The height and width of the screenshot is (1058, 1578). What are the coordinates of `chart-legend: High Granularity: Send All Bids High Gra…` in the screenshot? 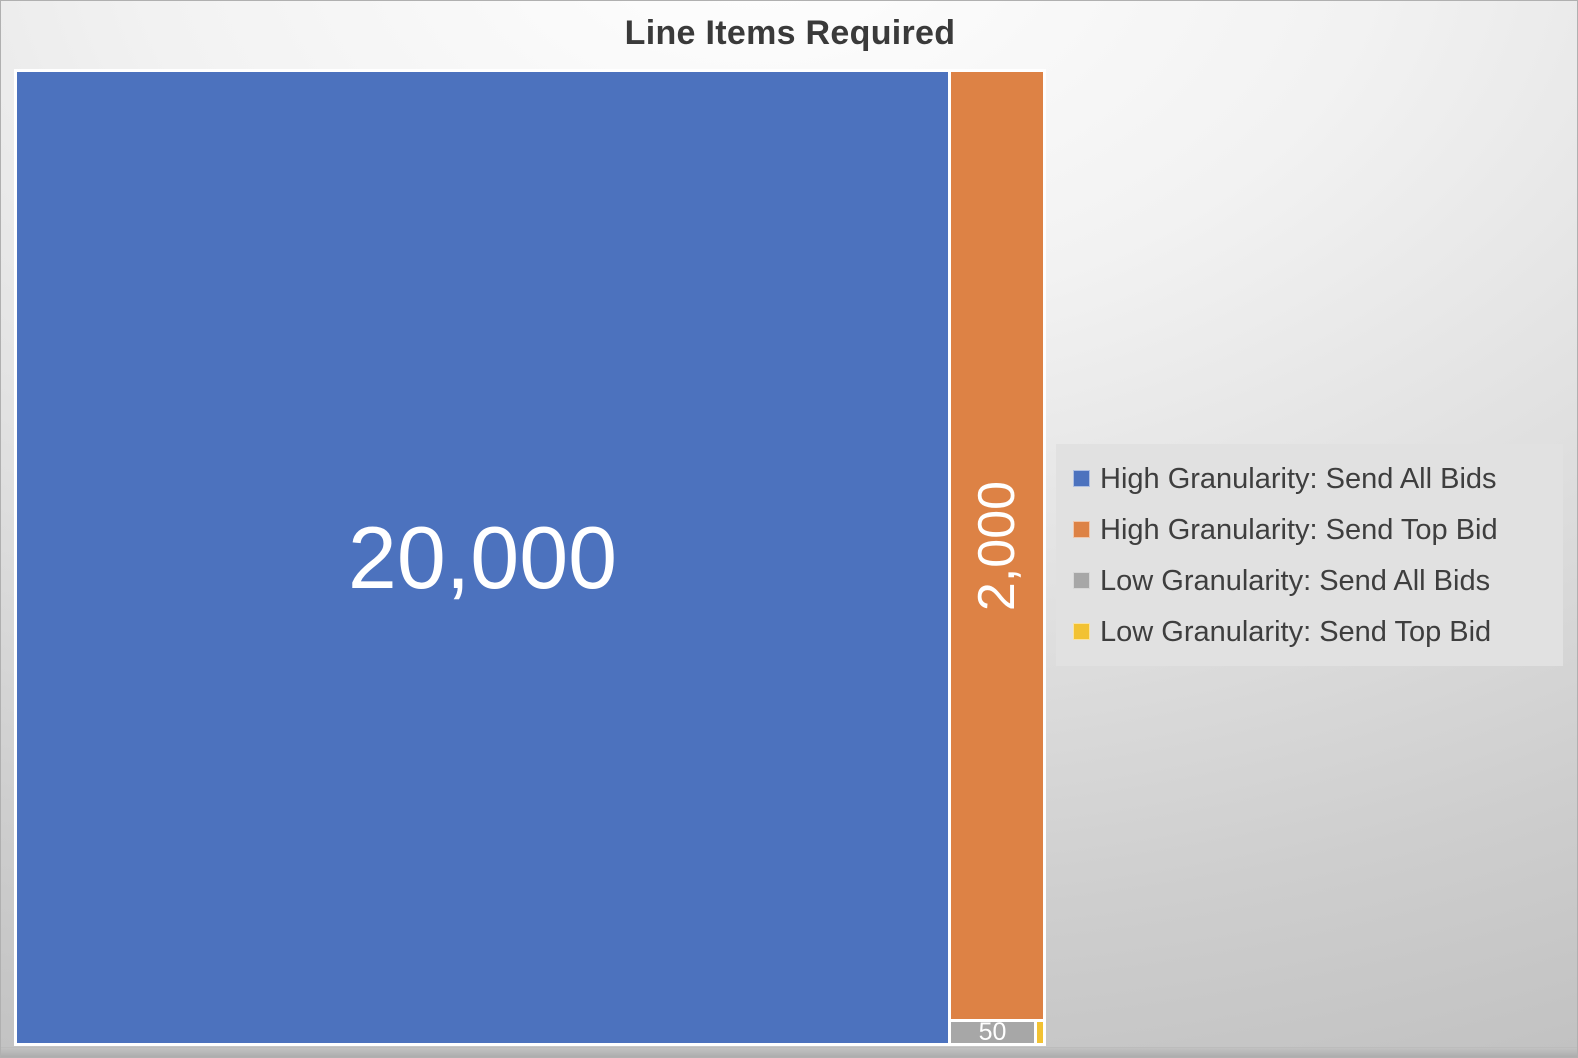 It's located at (1309, 555).